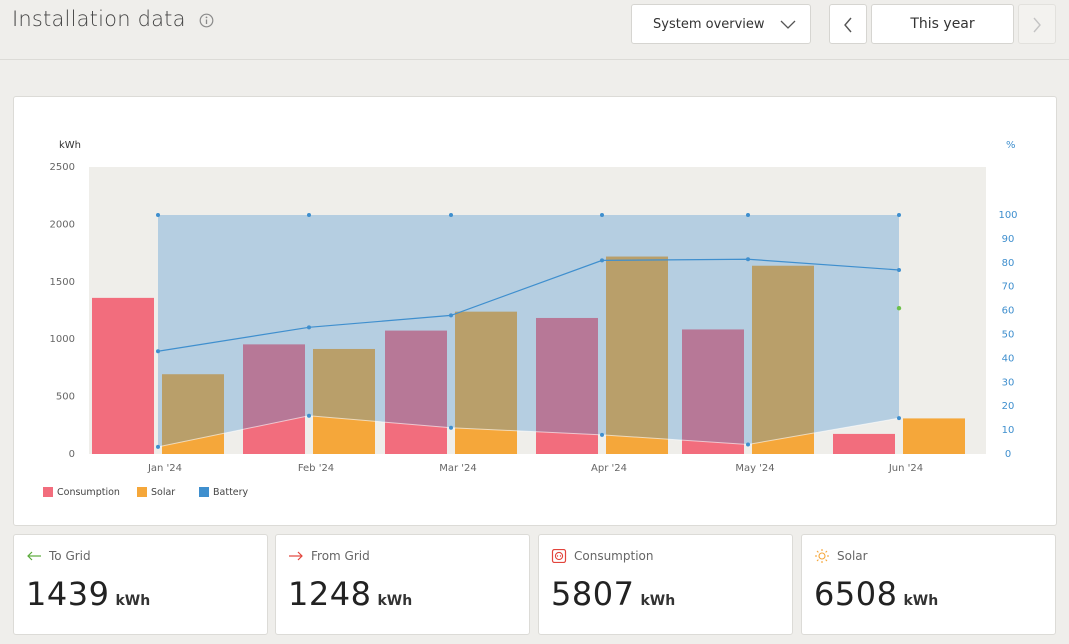  What do you see at coordinates (528, 431) in the screenshot?
I see `battery-lower-edge` at bounding box center [528, 431].